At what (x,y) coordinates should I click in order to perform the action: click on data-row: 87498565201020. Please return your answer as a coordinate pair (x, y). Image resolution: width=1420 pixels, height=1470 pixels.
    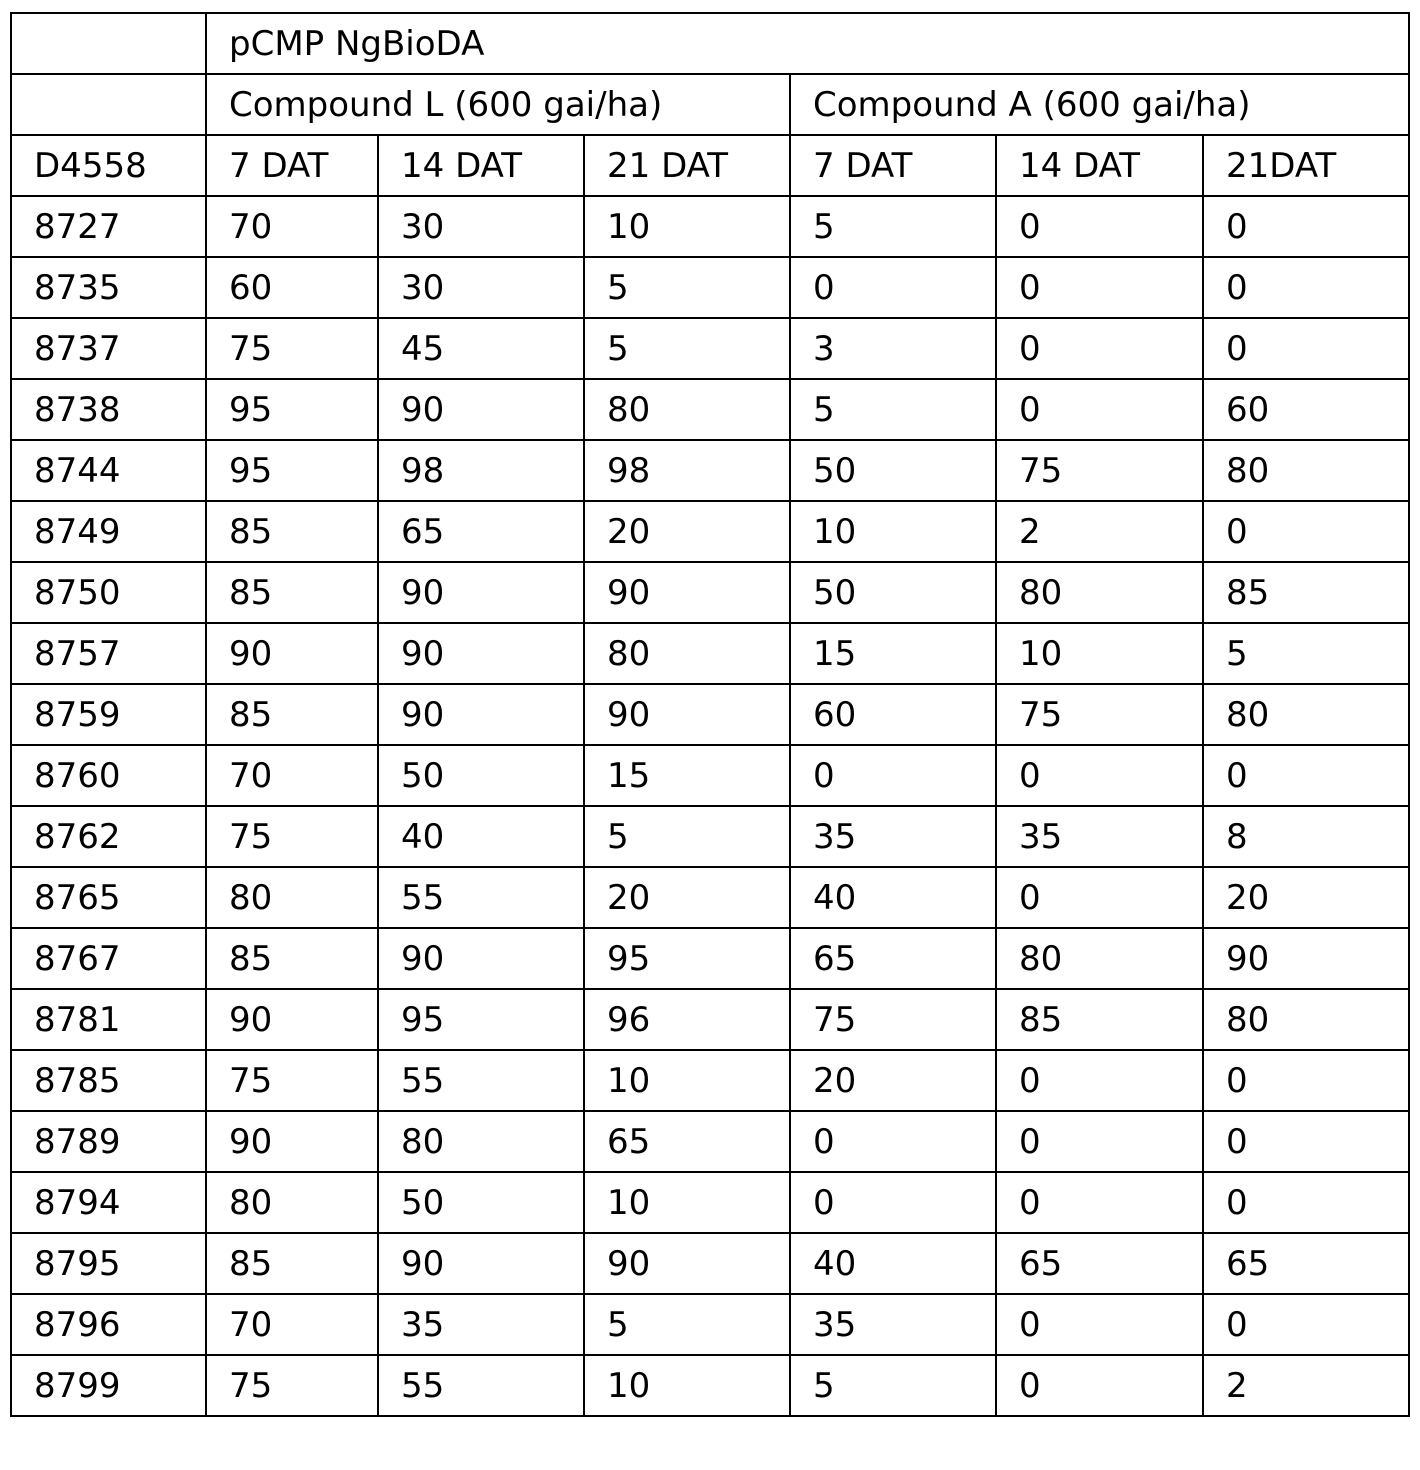
    Looking at the image, I should click on (710, 531).